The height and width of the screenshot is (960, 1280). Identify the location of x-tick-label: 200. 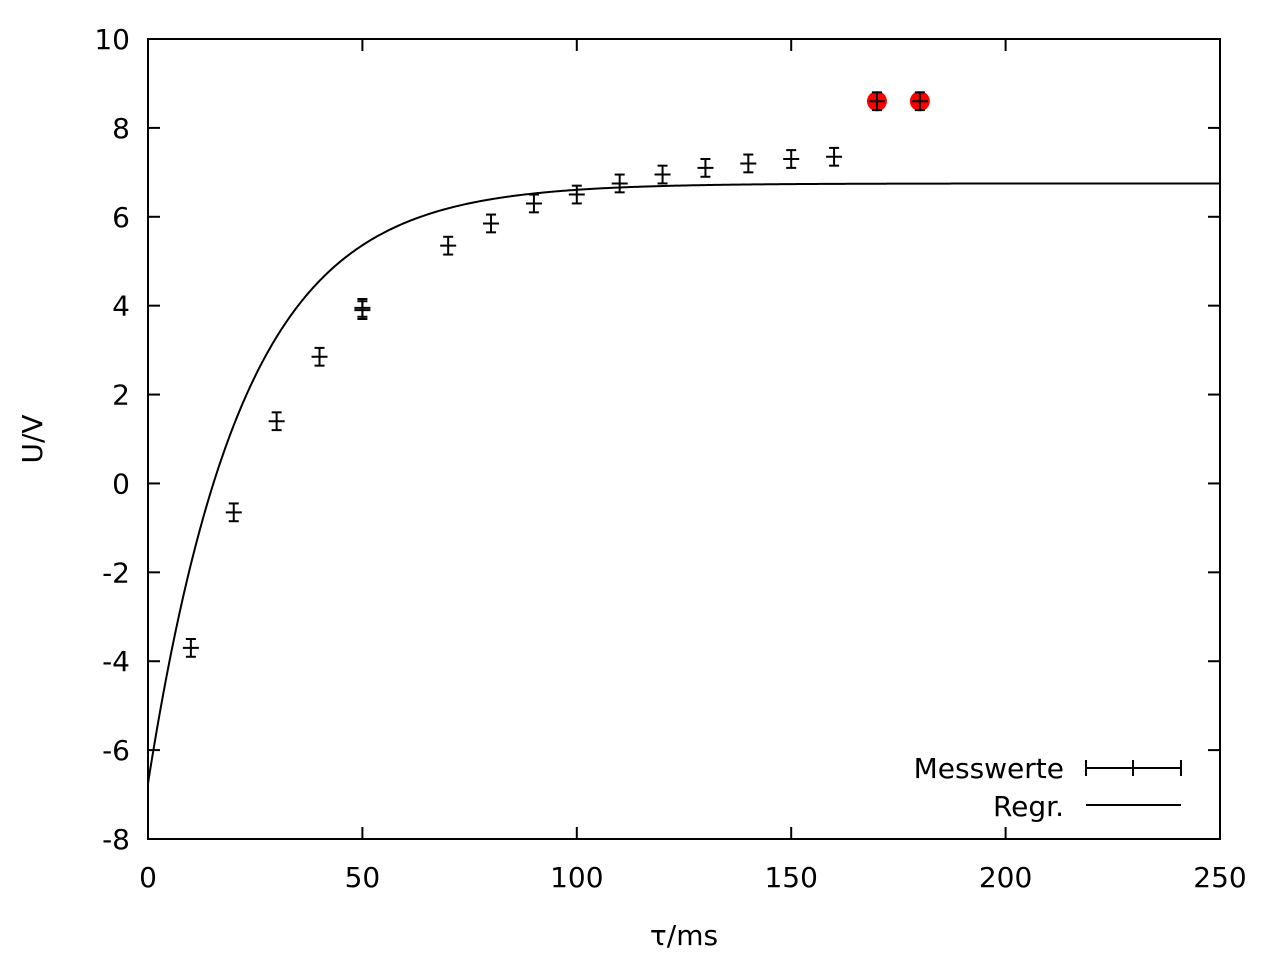
(1005, 877).